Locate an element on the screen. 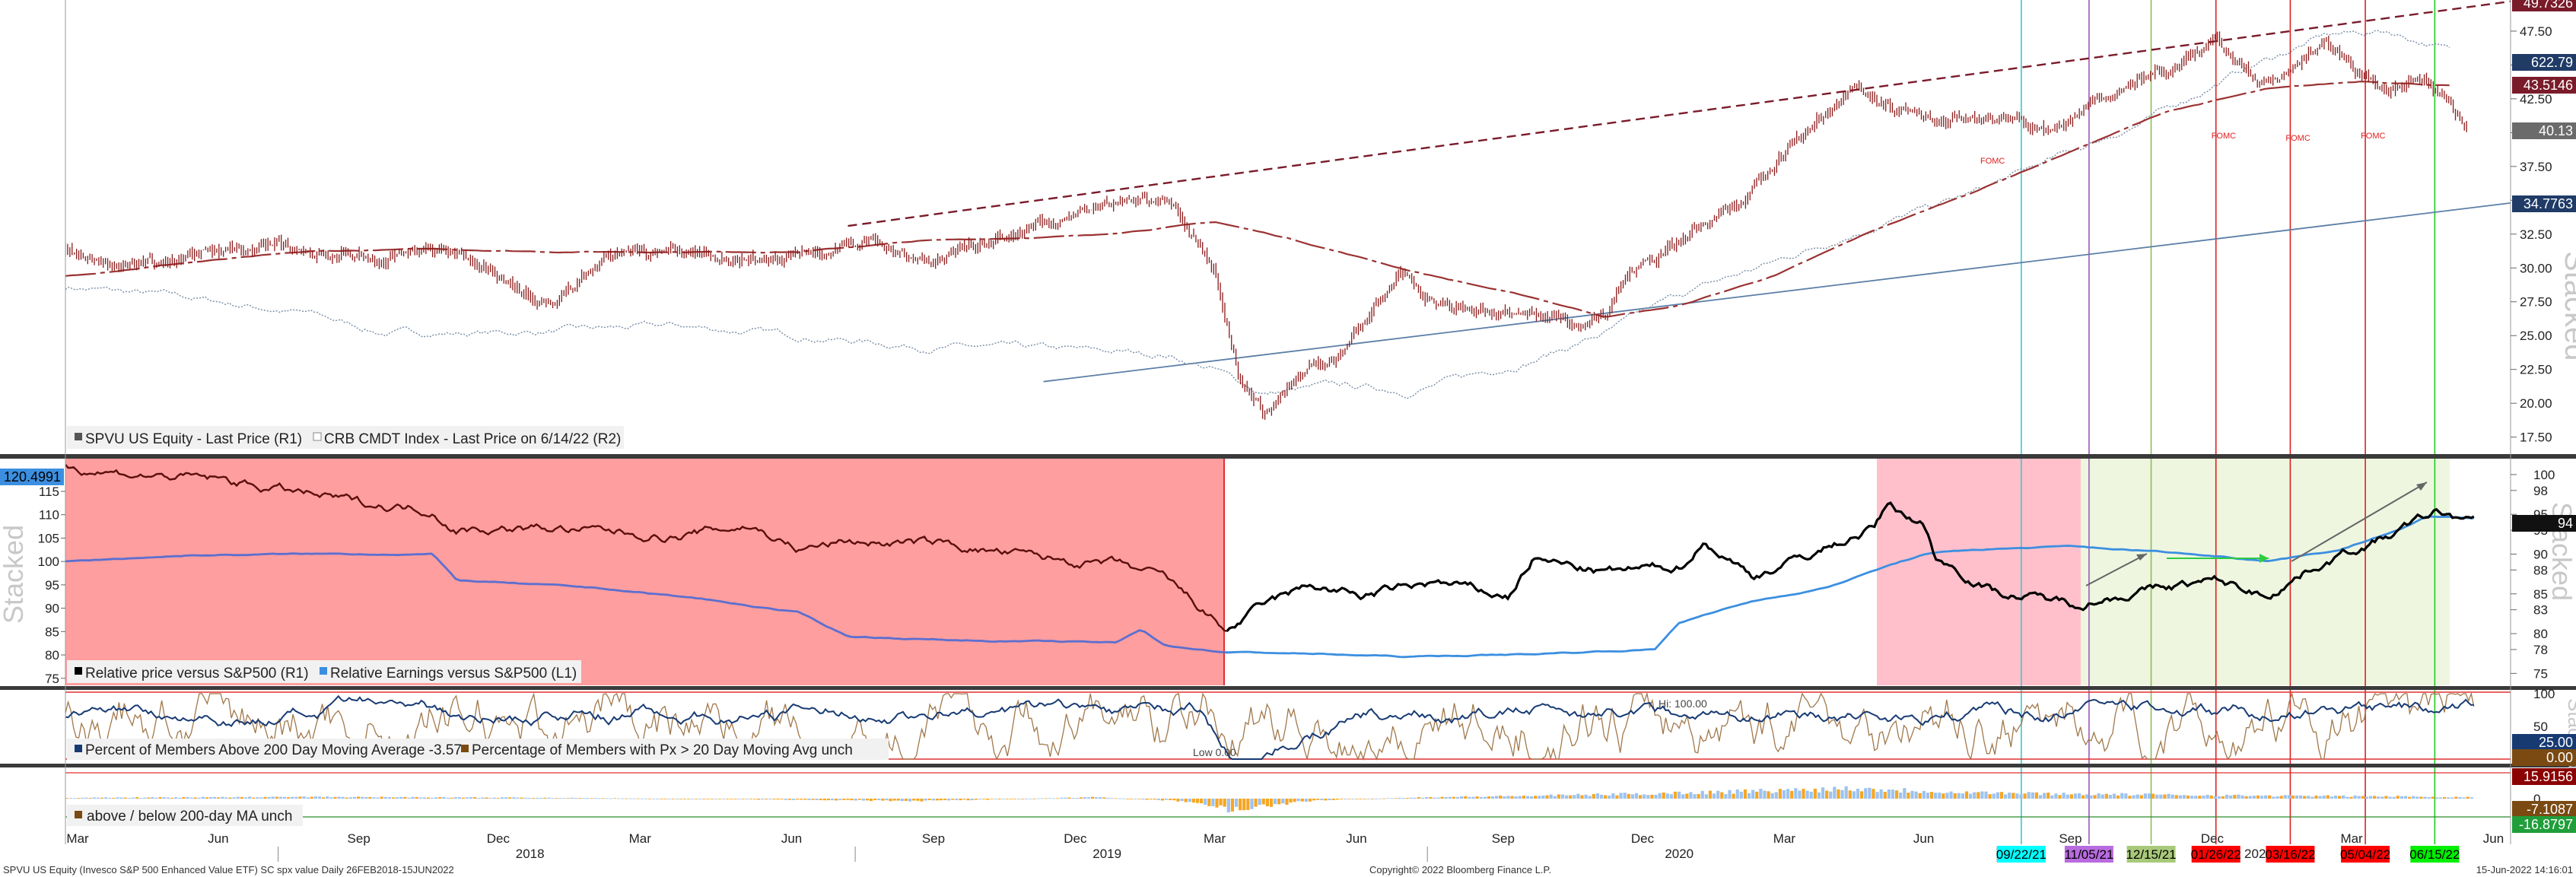  tag-upper-trend: 49.7326 is located at coordinates (2548, 5).